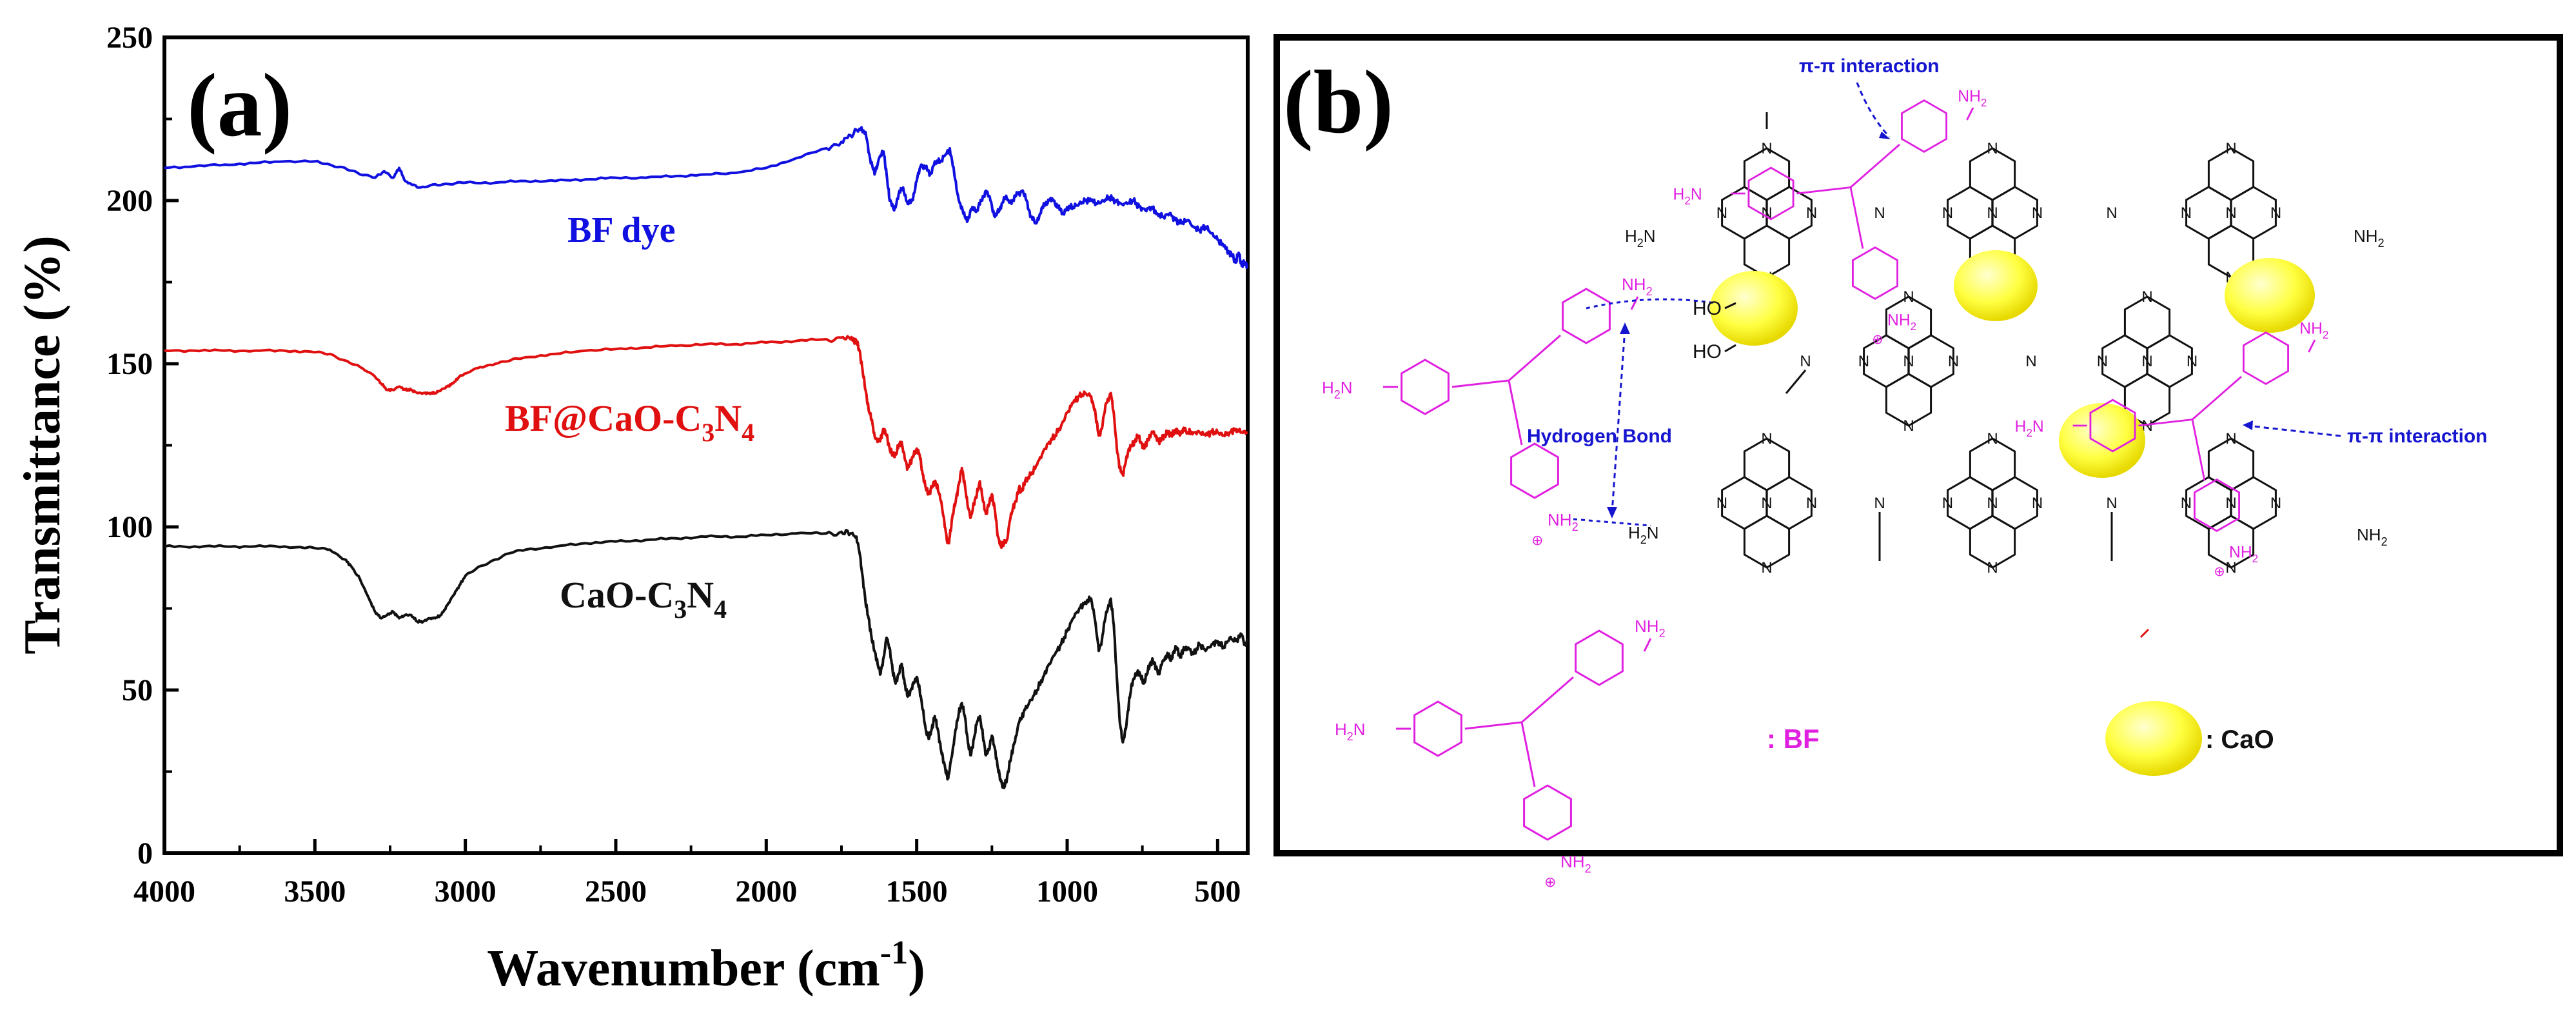 This screenshot has width=2576, height=1017. I want to click on x-tick-label: 1000, so click(1067, 891).